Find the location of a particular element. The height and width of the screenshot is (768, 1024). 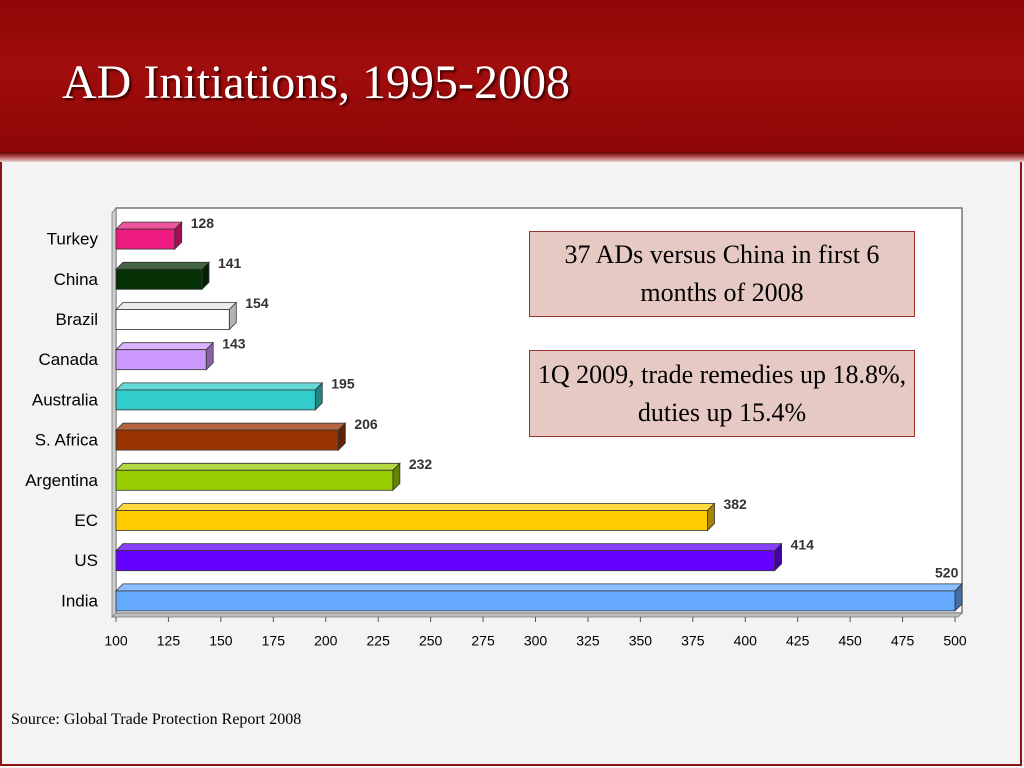

x-tick-label: 425 is located at coordinates (798, 641).